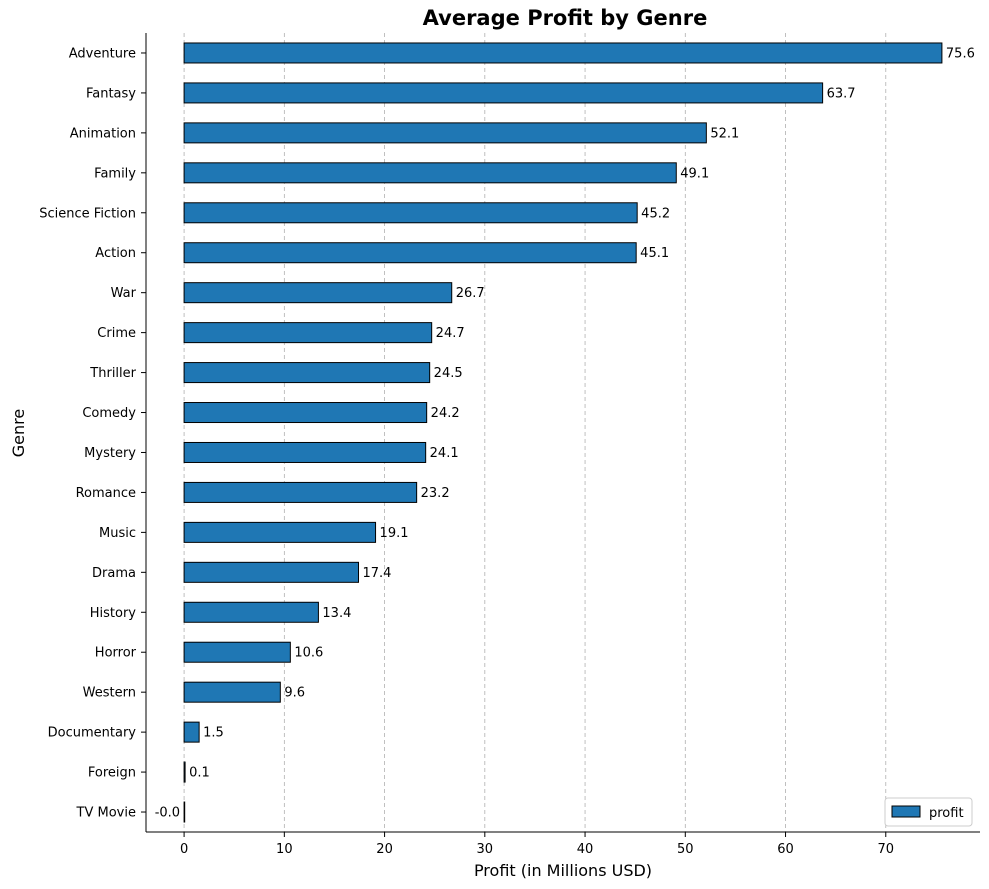 The width and height of the screenshot is (989, 889). What do you see at coordinates (114, 573) in the screenshot?
I see `y-tick-label: Drama` at bounding box center [114, 573].